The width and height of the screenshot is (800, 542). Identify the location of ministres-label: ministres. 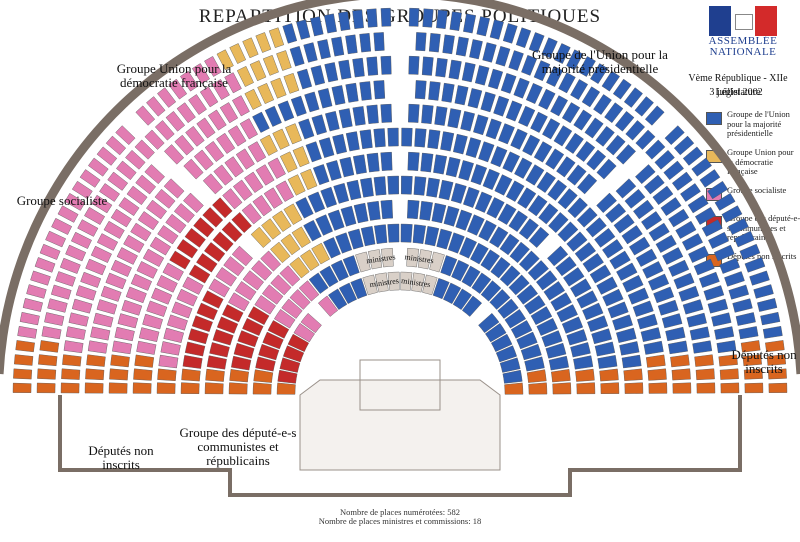
(416, 282).